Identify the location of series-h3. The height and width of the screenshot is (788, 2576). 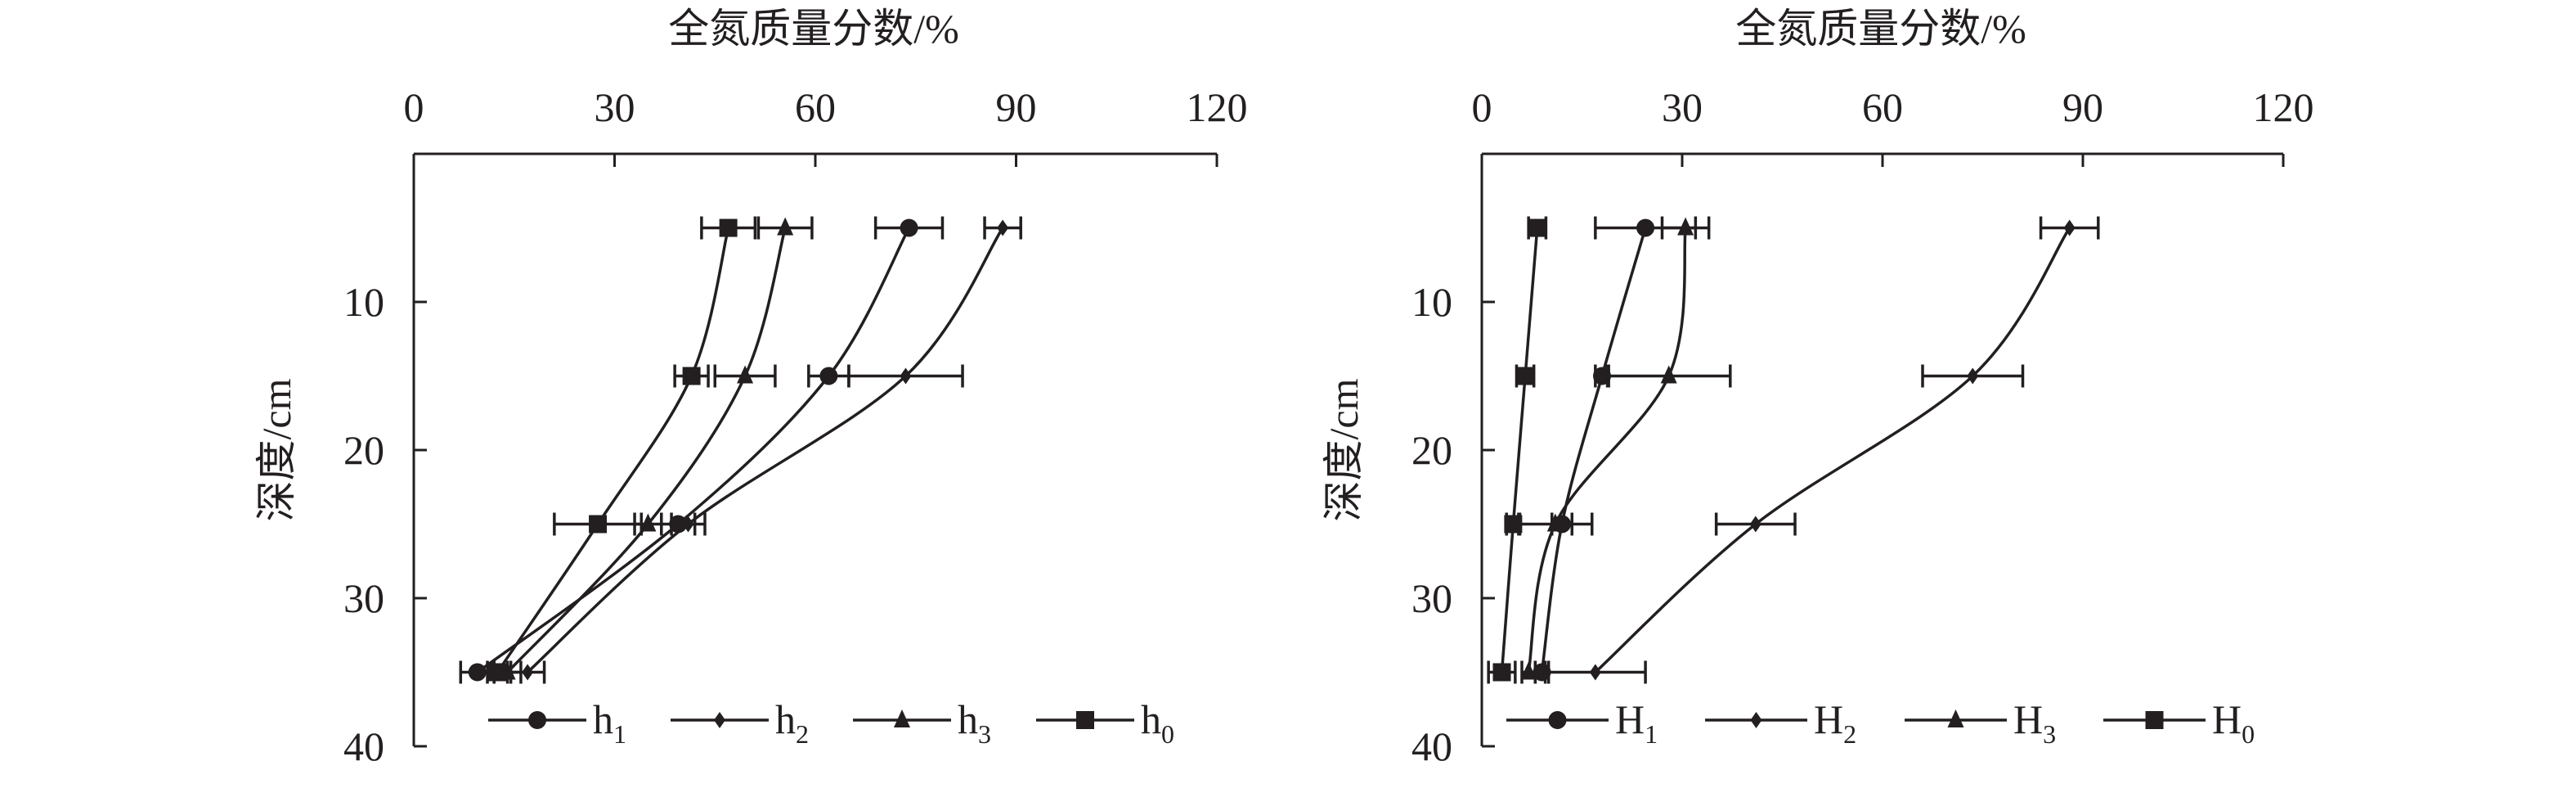
(653, 450).